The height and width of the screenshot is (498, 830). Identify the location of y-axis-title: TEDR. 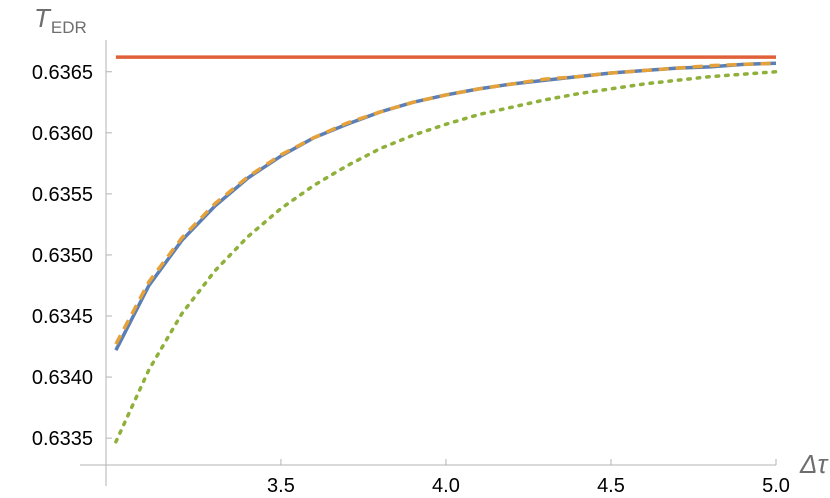
(60, 20).